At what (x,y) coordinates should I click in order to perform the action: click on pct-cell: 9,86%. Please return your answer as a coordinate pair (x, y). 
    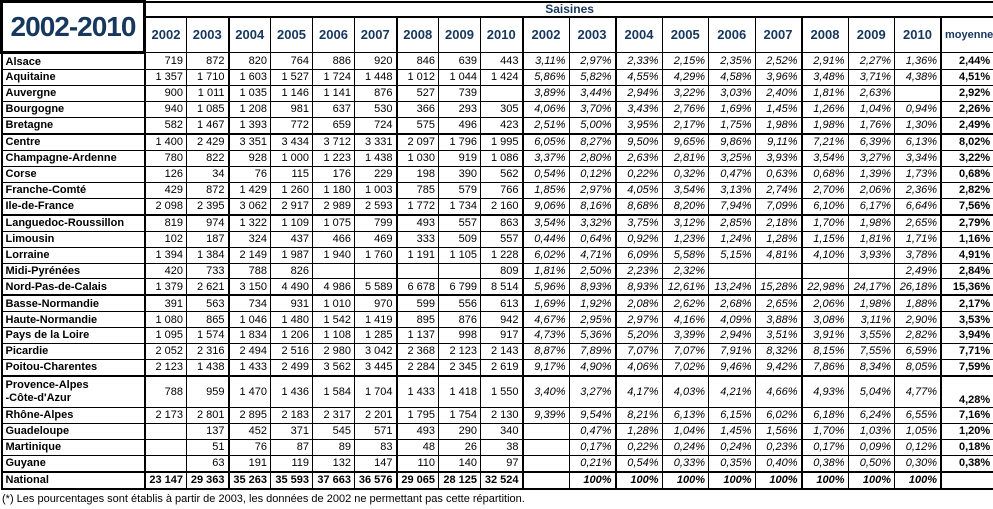
    Looking at the image, I should click on (732, 142).